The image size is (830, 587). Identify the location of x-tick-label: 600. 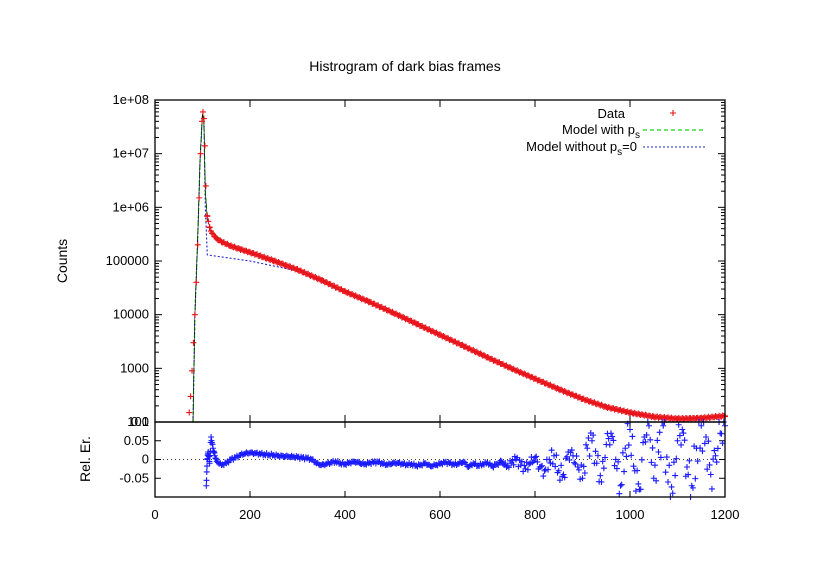
(440, 514).